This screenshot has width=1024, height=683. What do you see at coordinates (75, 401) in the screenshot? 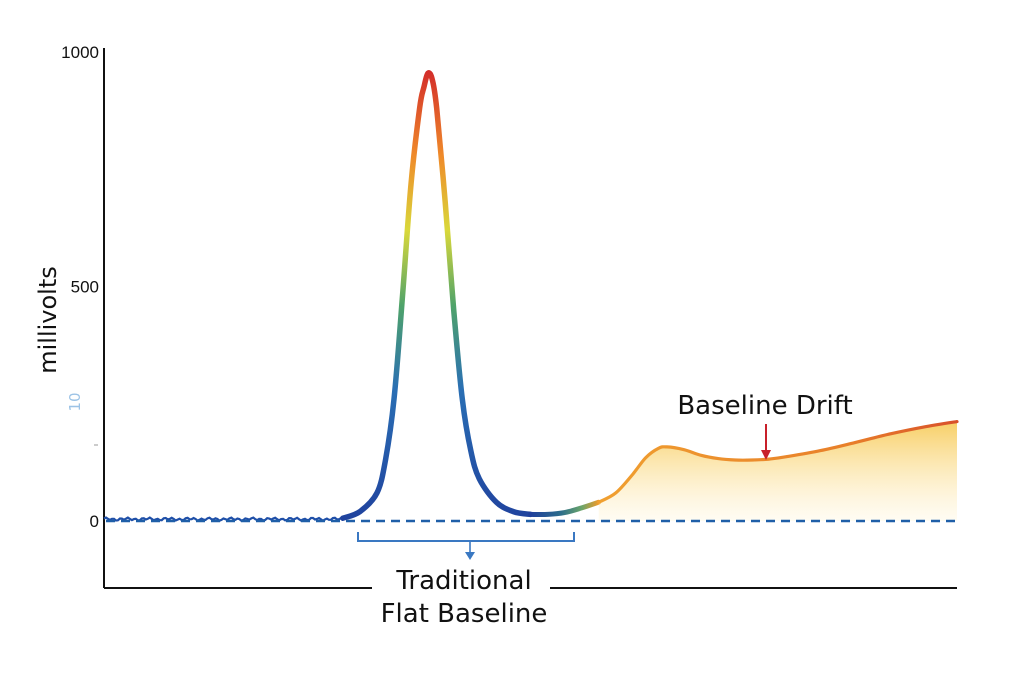
I see `stray-axis-mark: 10` at bounding box center [75, 401].